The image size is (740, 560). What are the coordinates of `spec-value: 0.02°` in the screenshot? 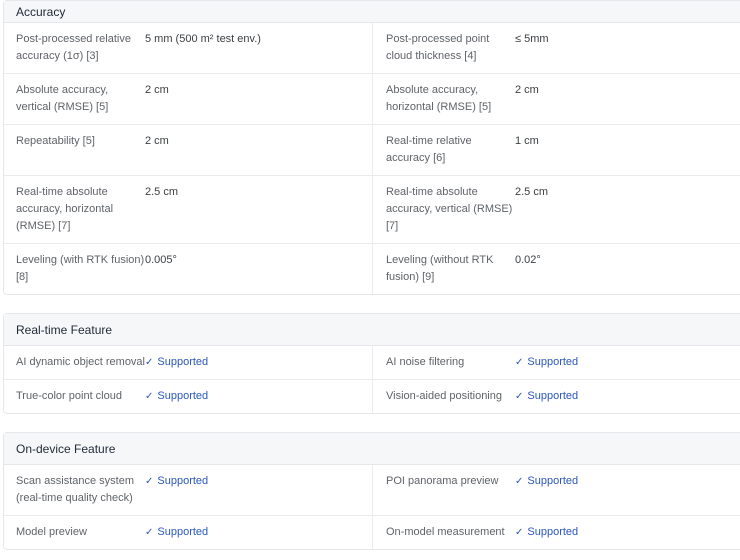 It's located at (528, 260).